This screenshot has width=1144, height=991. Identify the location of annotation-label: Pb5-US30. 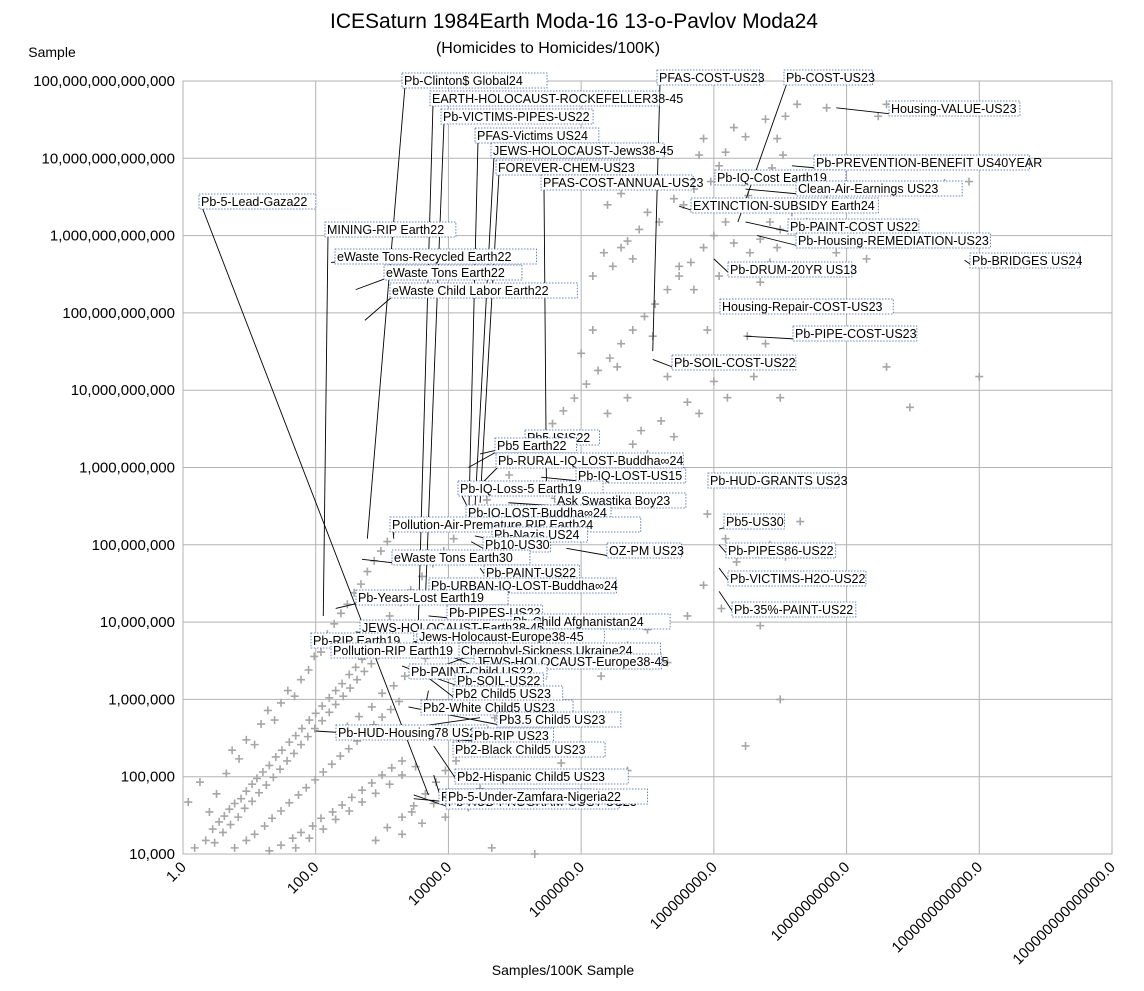
(755, 522).